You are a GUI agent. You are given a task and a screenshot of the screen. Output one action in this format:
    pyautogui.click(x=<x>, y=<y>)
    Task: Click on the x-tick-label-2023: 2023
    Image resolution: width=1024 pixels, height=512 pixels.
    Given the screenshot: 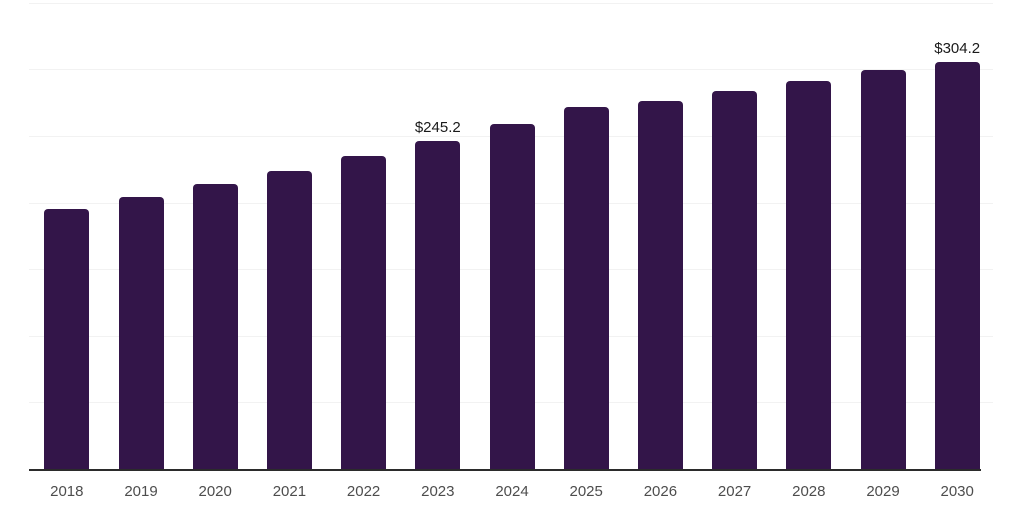 What is the action you would take?
    pyautogui.click(x=438, y=491)
    